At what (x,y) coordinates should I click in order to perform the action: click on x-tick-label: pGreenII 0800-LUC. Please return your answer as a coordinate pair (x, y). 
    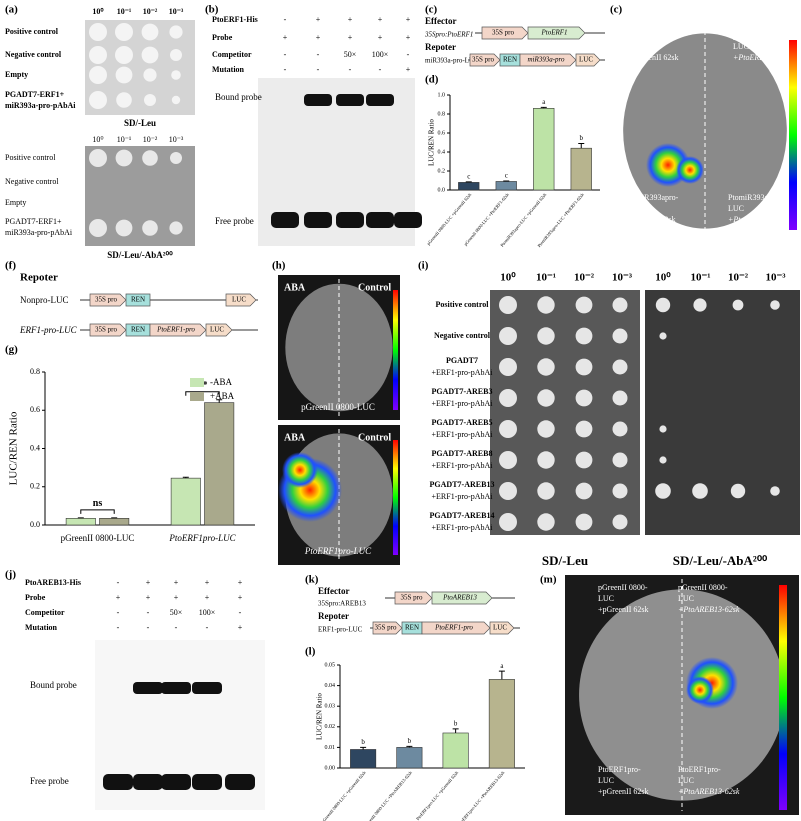
    Looking at the image, I should click on (98, 538).